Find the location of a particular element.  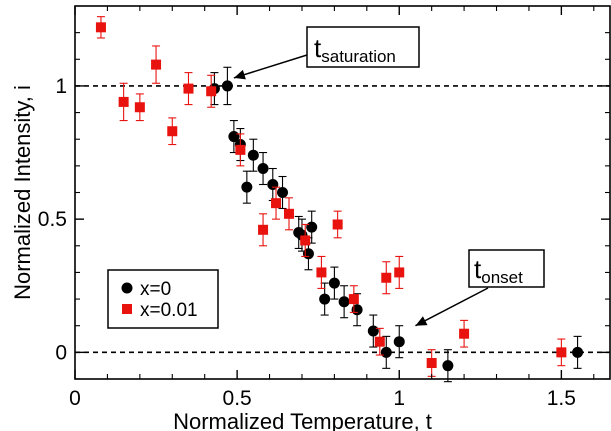

y-axis-label: Normalized Intensity, i is located at coordinates (22, 192).